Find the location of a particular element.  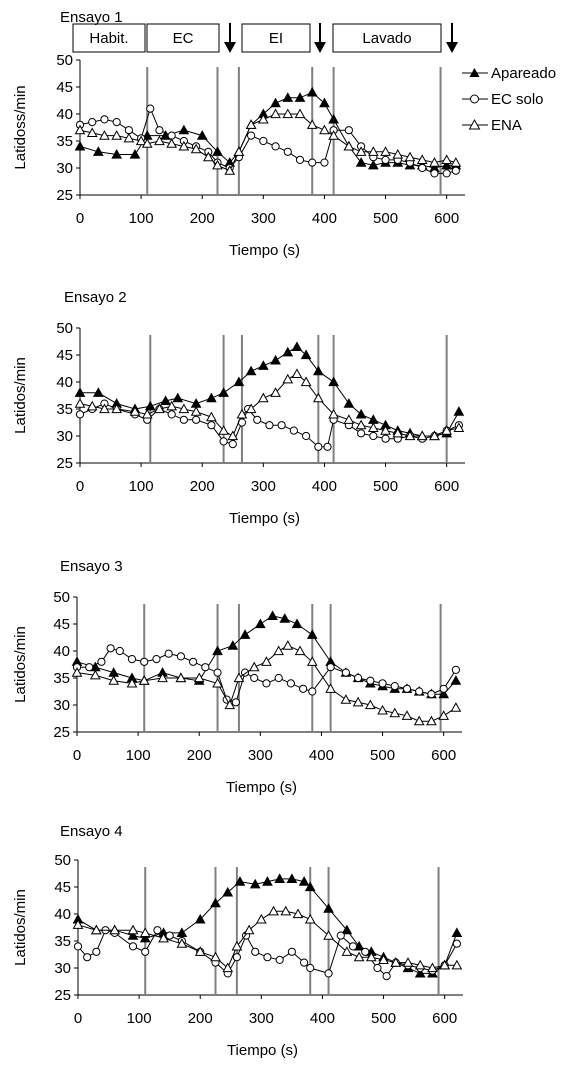

y-tick-label: 30 is located at coordinates (61, 705).